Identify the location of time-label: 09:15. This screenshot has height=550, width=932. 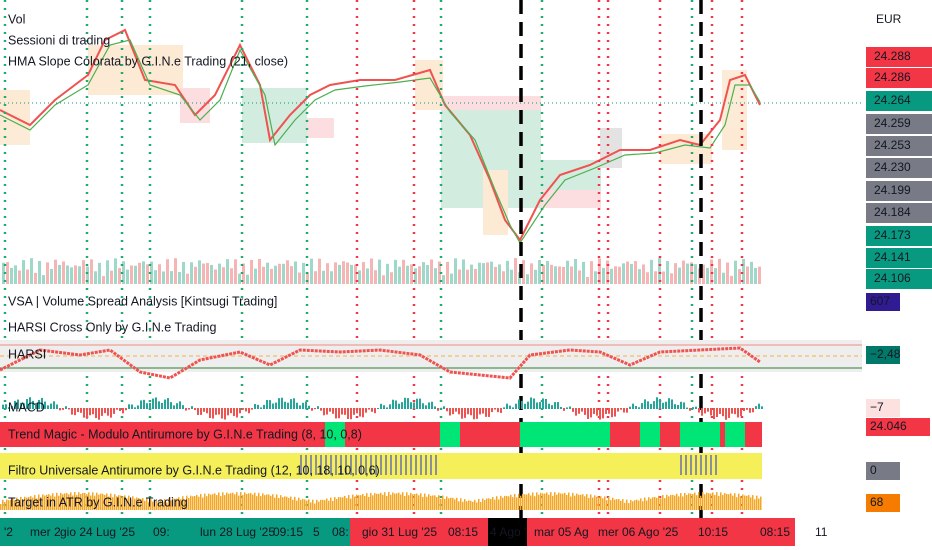
(288, 532).